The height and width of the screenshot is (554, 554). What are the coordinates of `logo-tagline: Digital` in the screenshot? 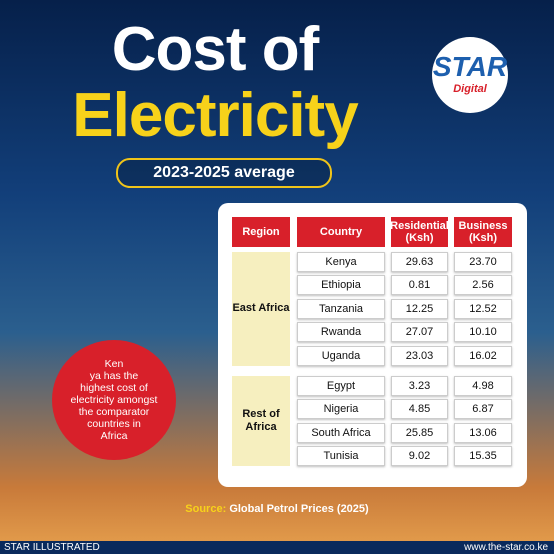 It's located at (470, 89).